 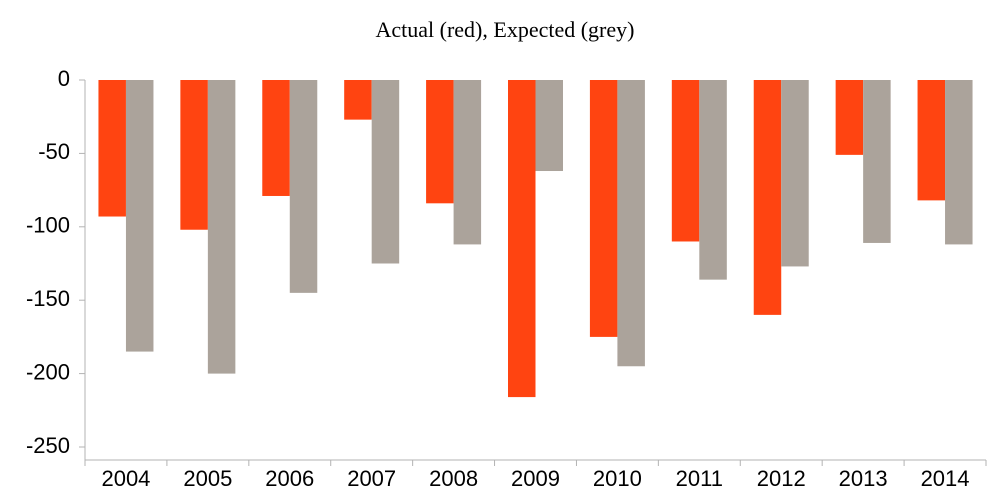 I want to click on x-tick-label: 2012, so click(x=781, y=478).